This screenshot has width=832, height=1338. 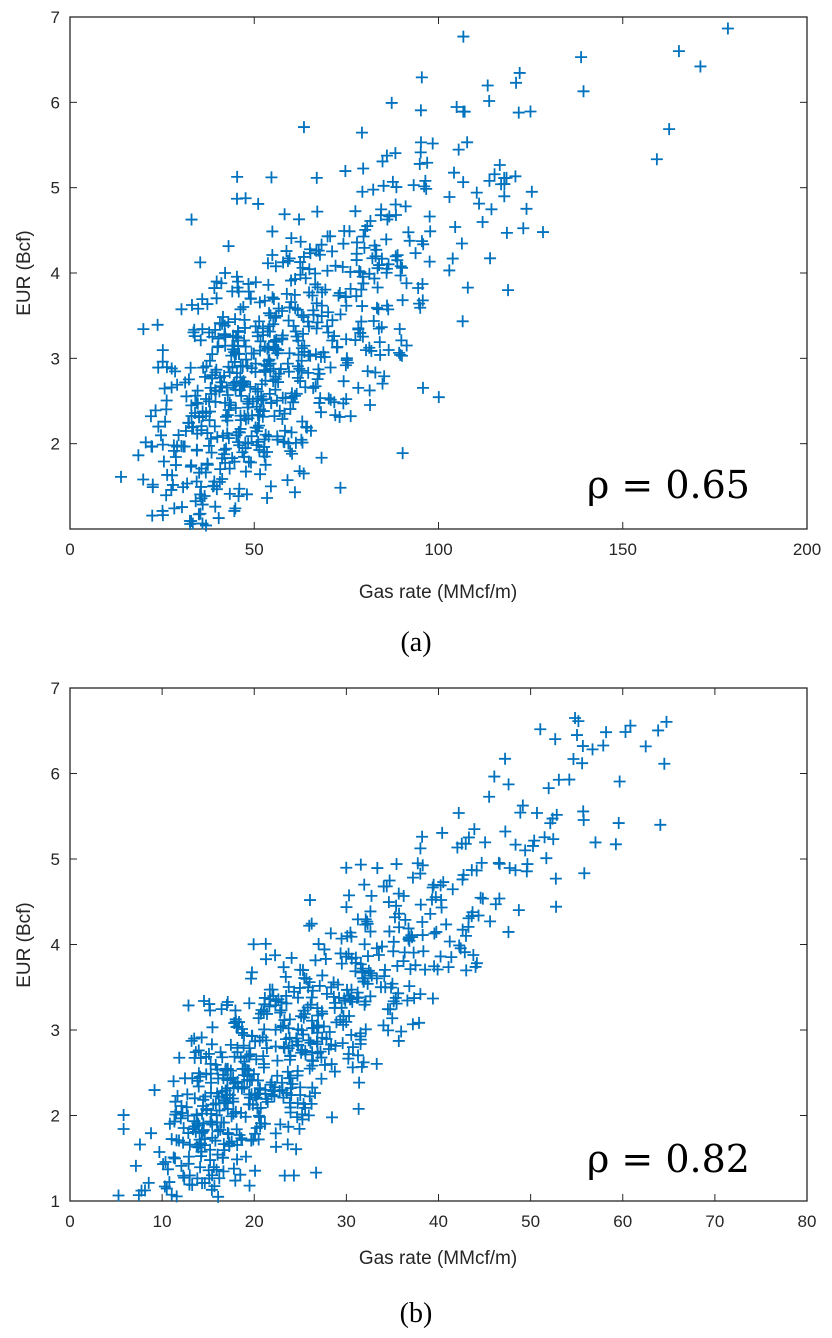 I want to click on x-tick-label: 0, so click(x=69, y=549).